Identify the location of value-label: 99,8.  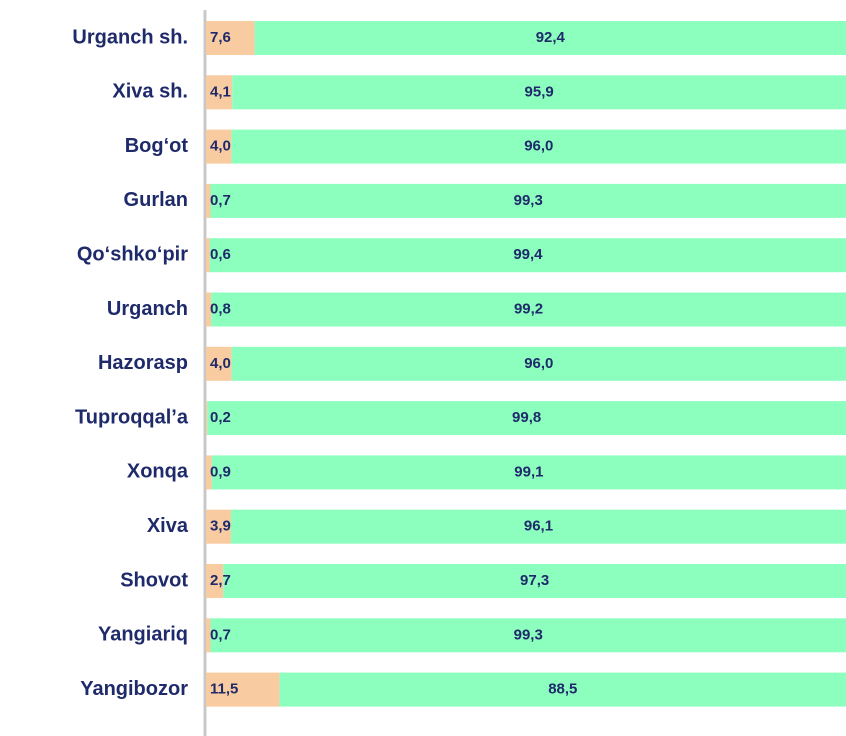
(526, 417).